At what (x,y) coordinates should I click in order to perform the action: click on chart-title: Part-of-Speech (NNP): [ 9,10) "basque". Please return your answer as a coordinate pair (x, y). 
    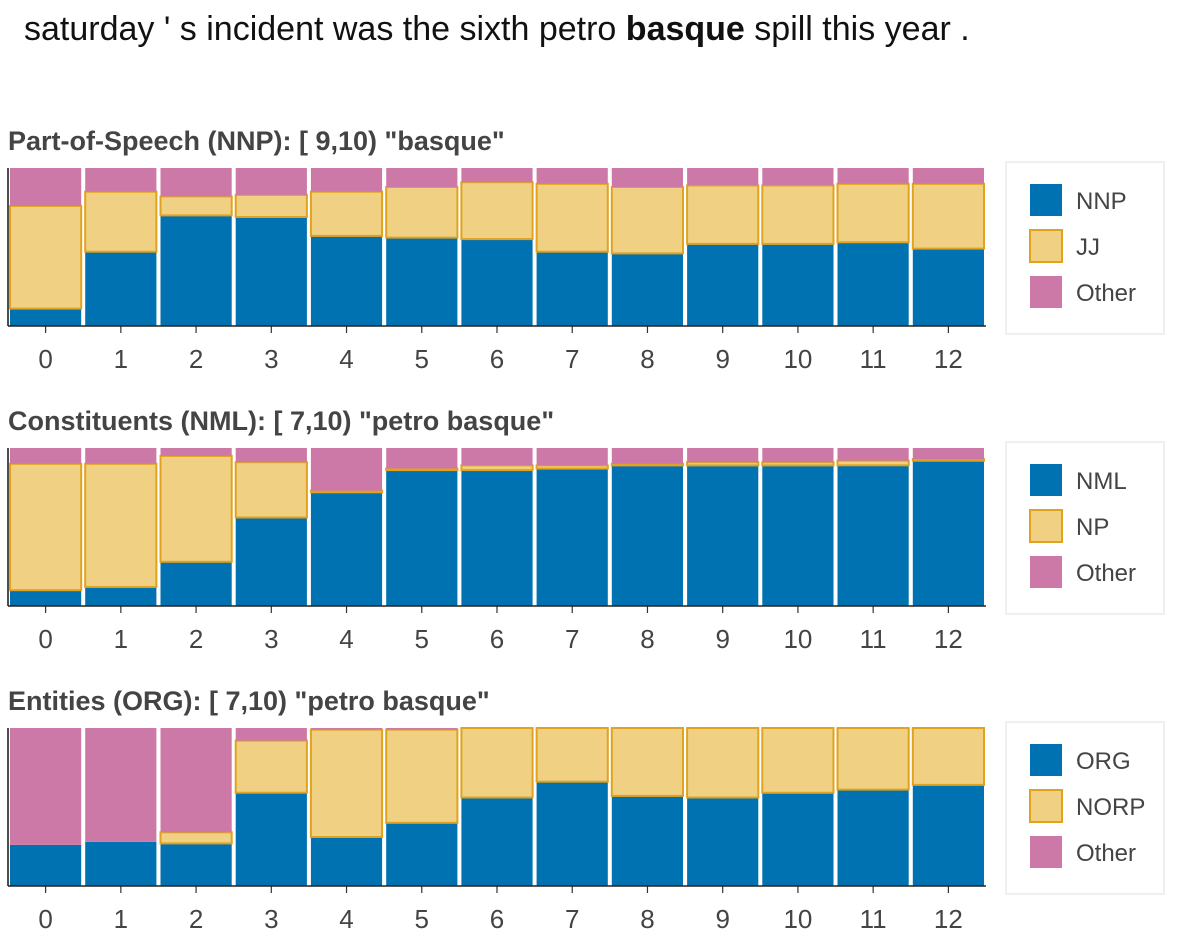
    Looking at the image, I should click on (256, 141).